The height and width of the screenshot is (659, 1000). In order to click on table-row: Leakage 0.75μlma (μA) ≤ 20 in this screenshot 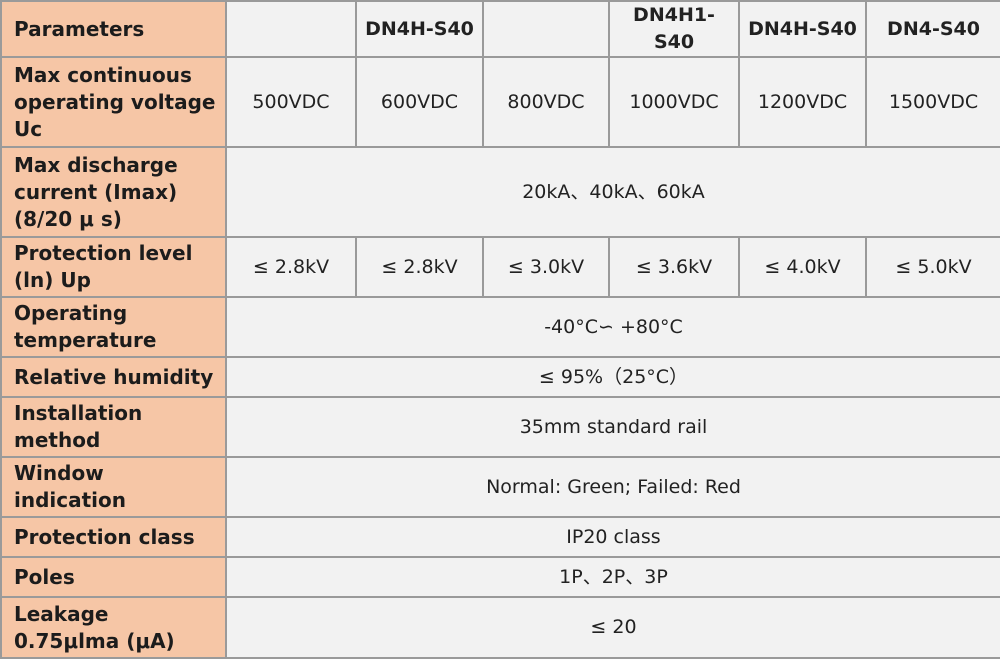, I will do `click(500, 627)`.